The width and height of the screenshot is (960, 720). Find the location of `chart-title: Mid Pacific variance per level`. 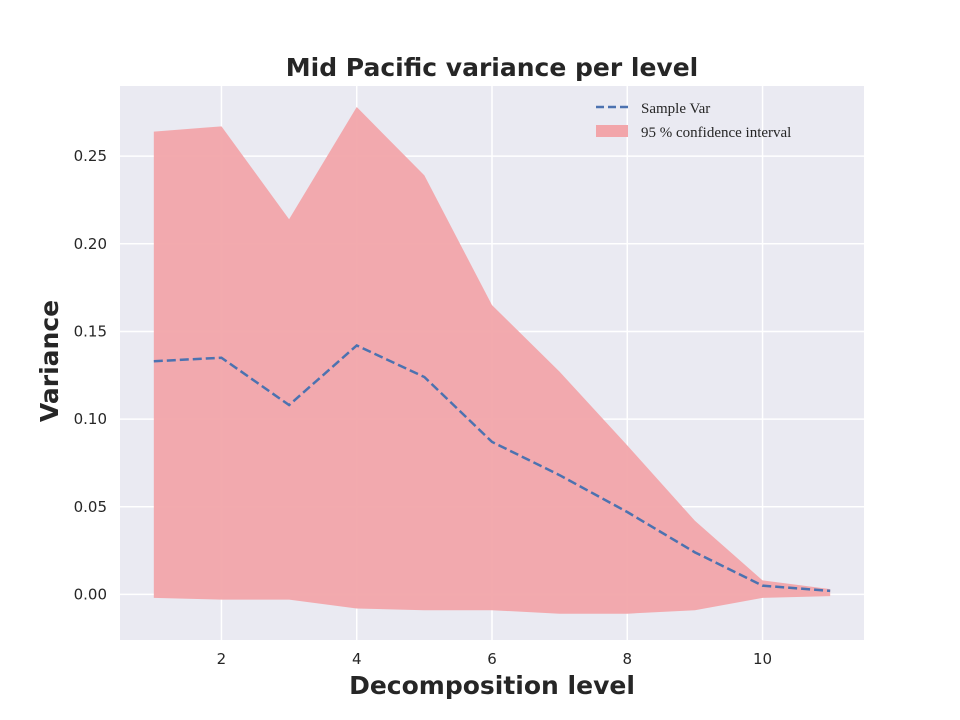

chart-title: Mid Pacific variance per level is located at coordinates (492, 67).